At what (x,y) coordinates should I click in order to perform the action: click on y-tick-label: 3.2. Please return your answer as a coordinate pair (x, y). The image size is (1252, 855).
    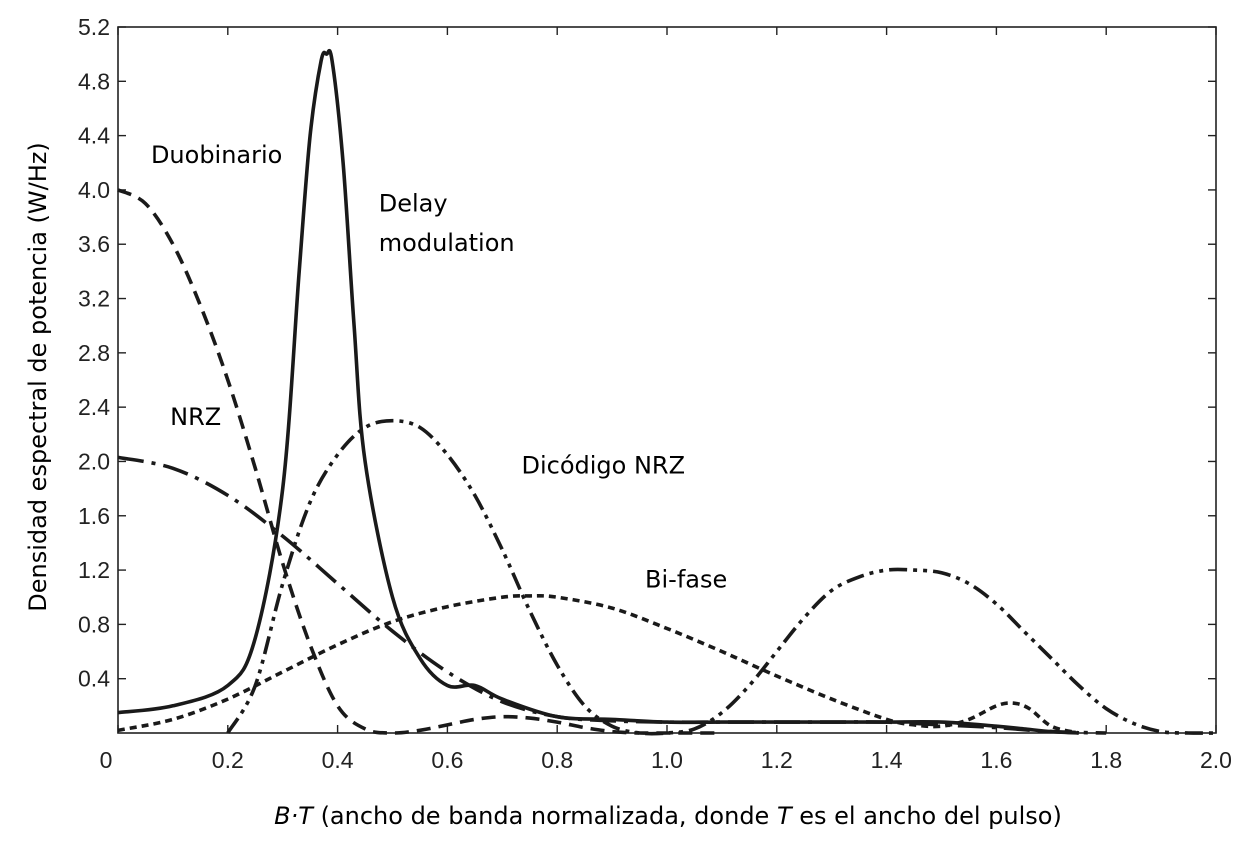
    Looking at the image, I should click on (94, 299).